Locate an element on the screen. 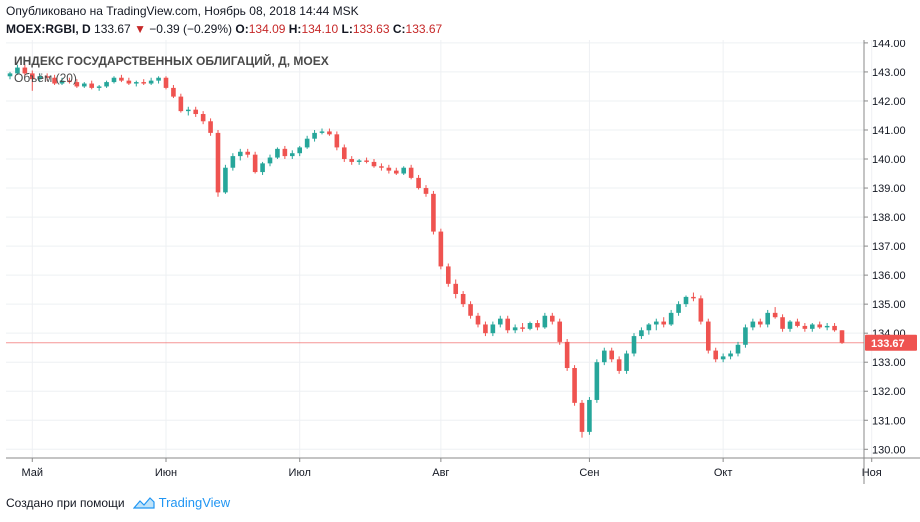 This screenshot has width=920, height=522. footer: Создано при помощи TradingView is located at coordinates (118, 502).